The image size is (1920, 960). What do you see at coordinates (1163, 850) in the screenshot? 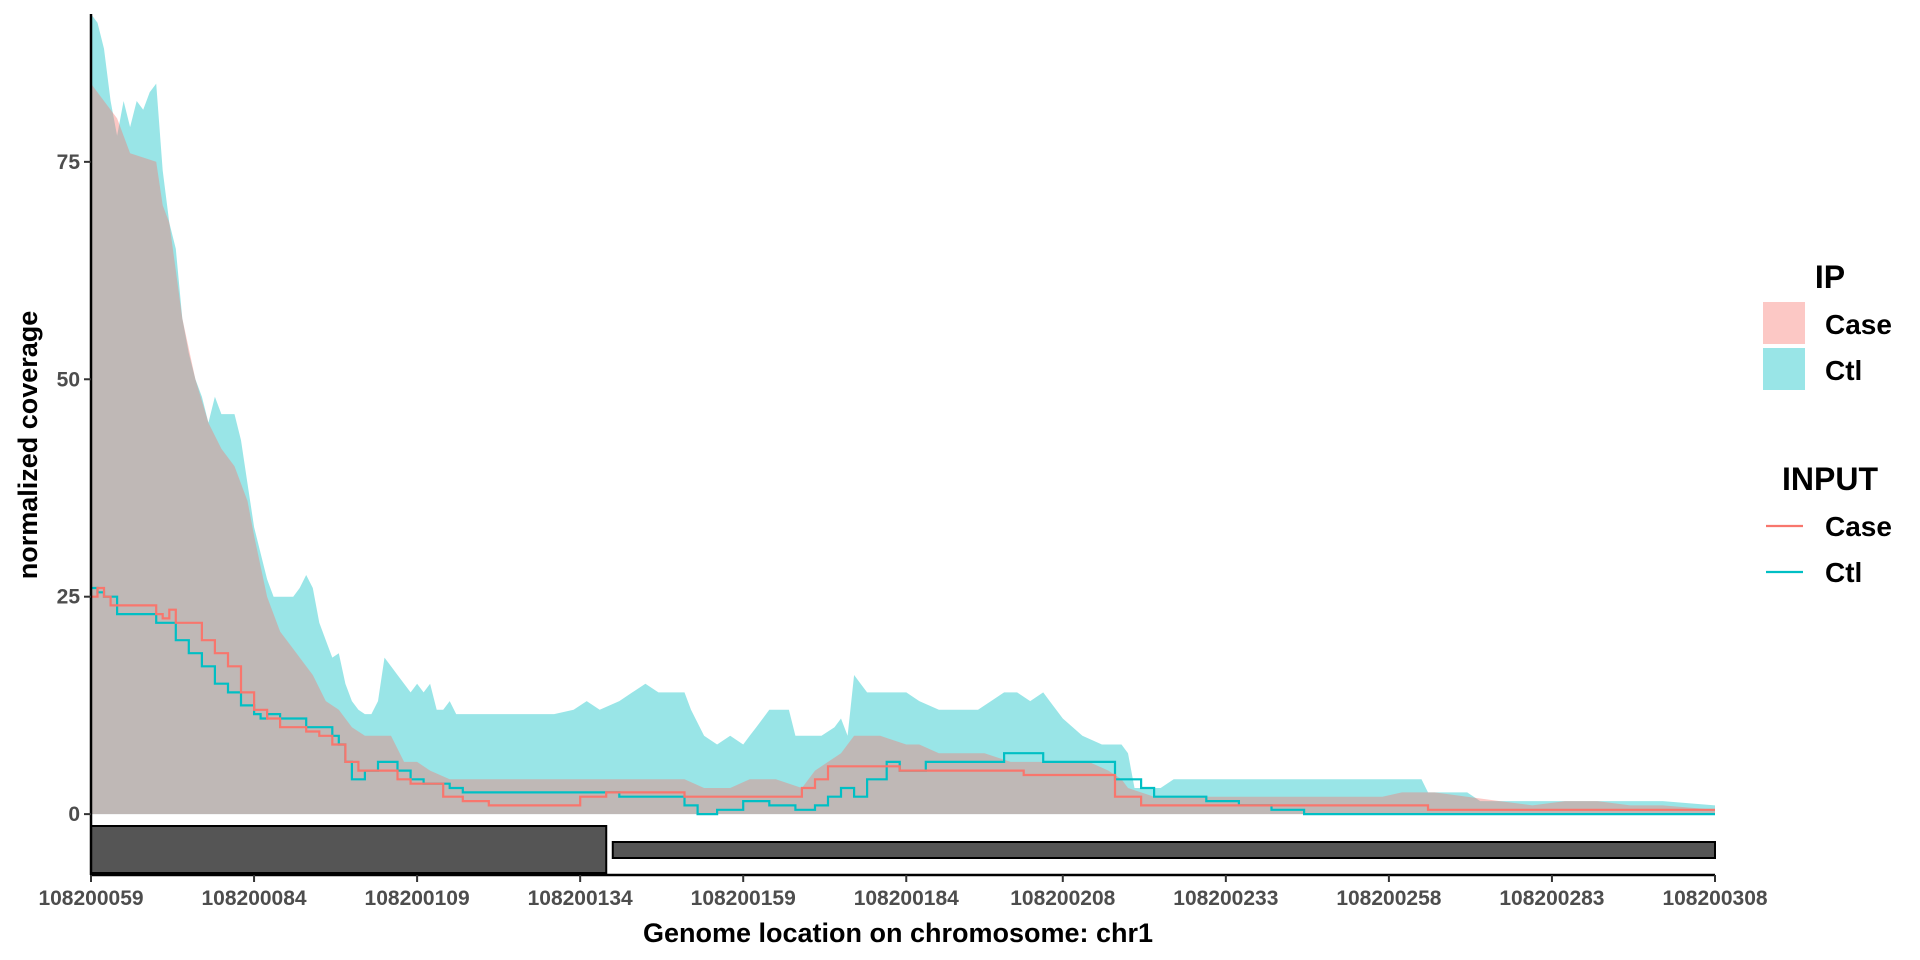
I see `gene-utr-block` at bounding box center [1163, 850].